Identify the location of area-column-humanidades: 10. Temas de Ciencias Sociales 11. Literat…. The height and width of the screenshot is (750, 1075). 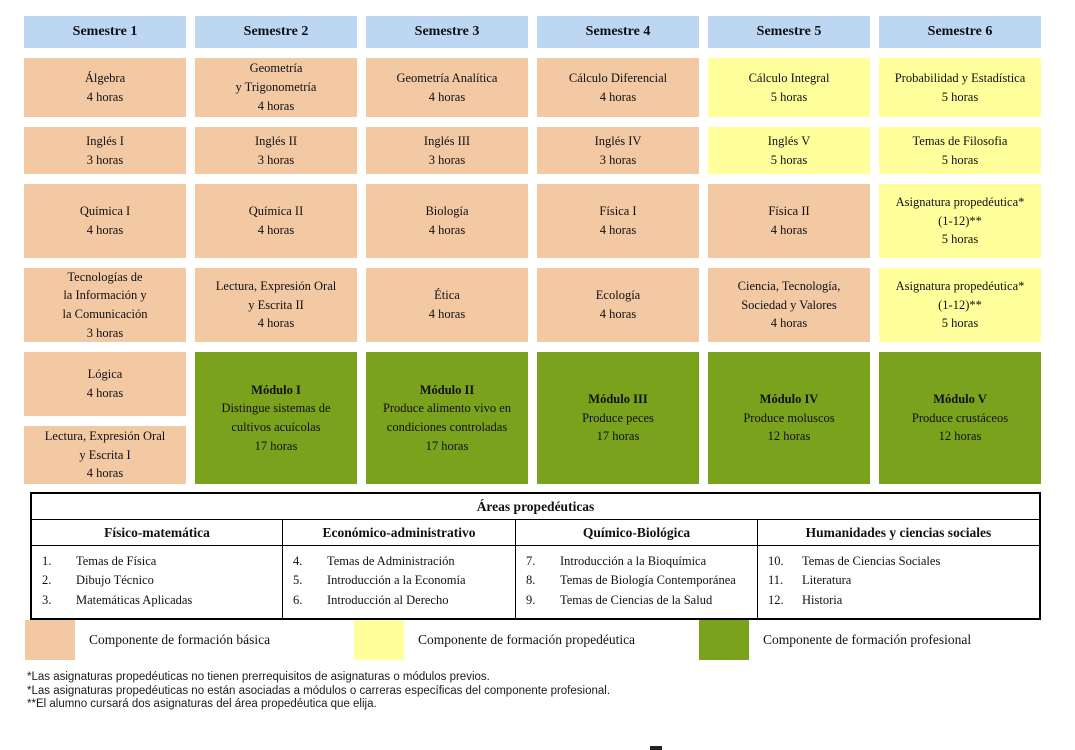
(898, 582).